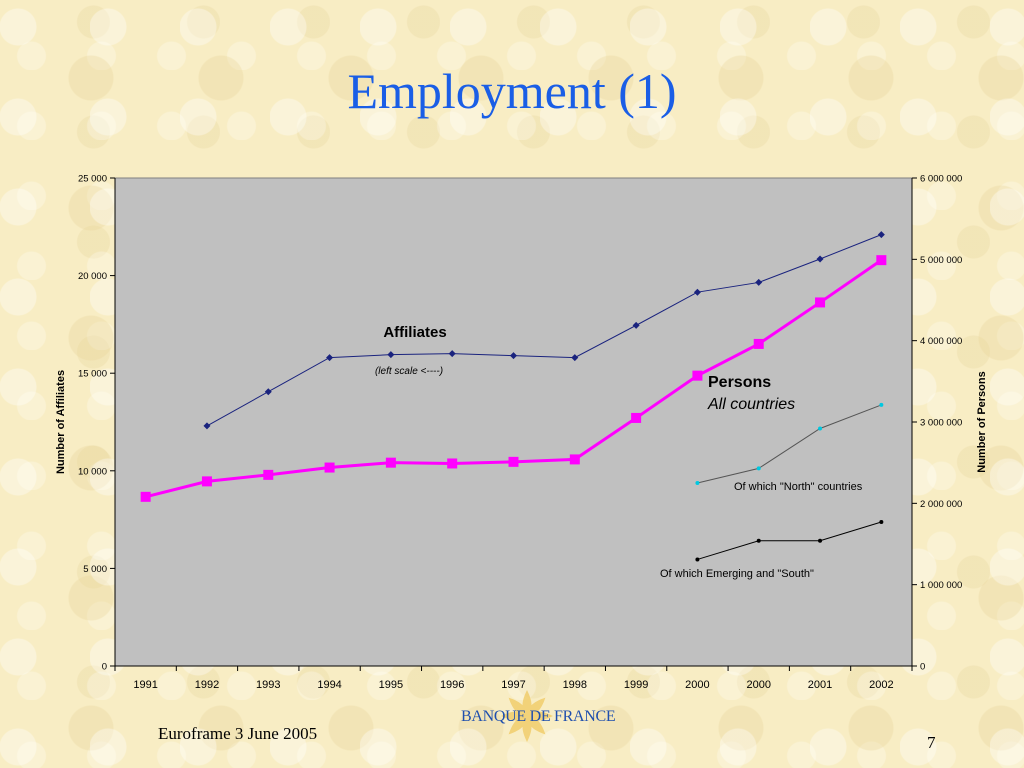 The image size is (1024, 768). What do you see at coordinates (145, 685) in the screenshot?
I see `x-tick-label: 1991` at bounding box center [145, 685].